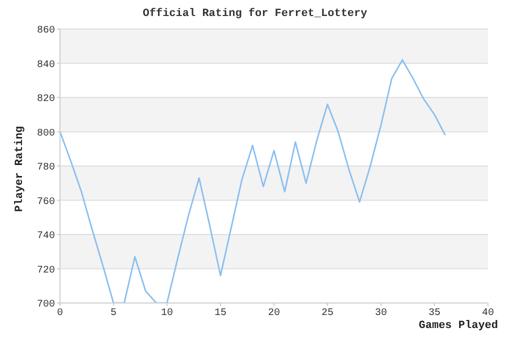 This screenshot has width=510, height=340. Describe the element at coordinates (20, 169) in the screenshot. I see `y-axis-title: Player Rating` at that location.